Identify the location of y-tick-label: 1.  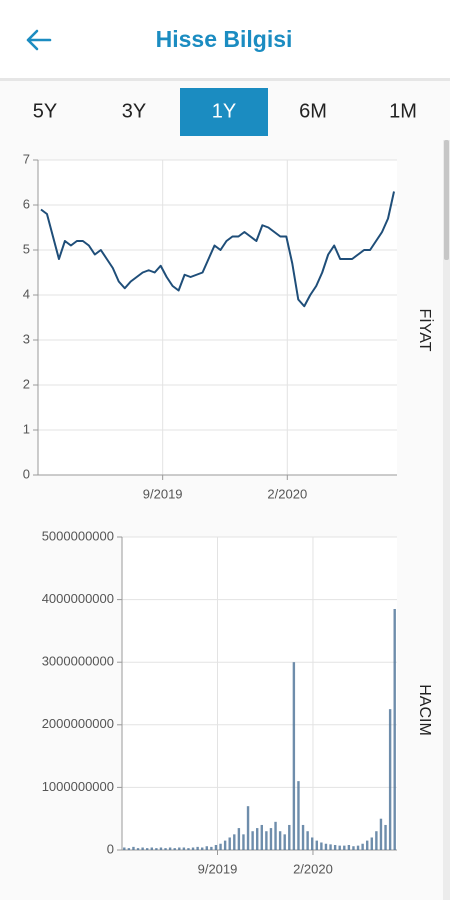
(26, 428).